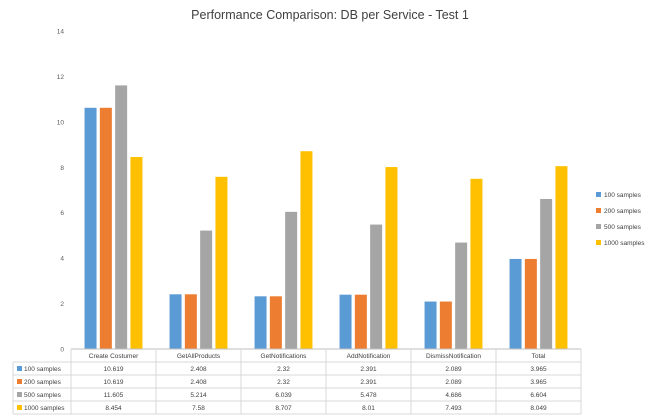 The image size is (660, 419). What do you see at coordinates (198, 395) in the screenshot?
I see `table-cell-value: 5.214` at bounding box center [198, 395].